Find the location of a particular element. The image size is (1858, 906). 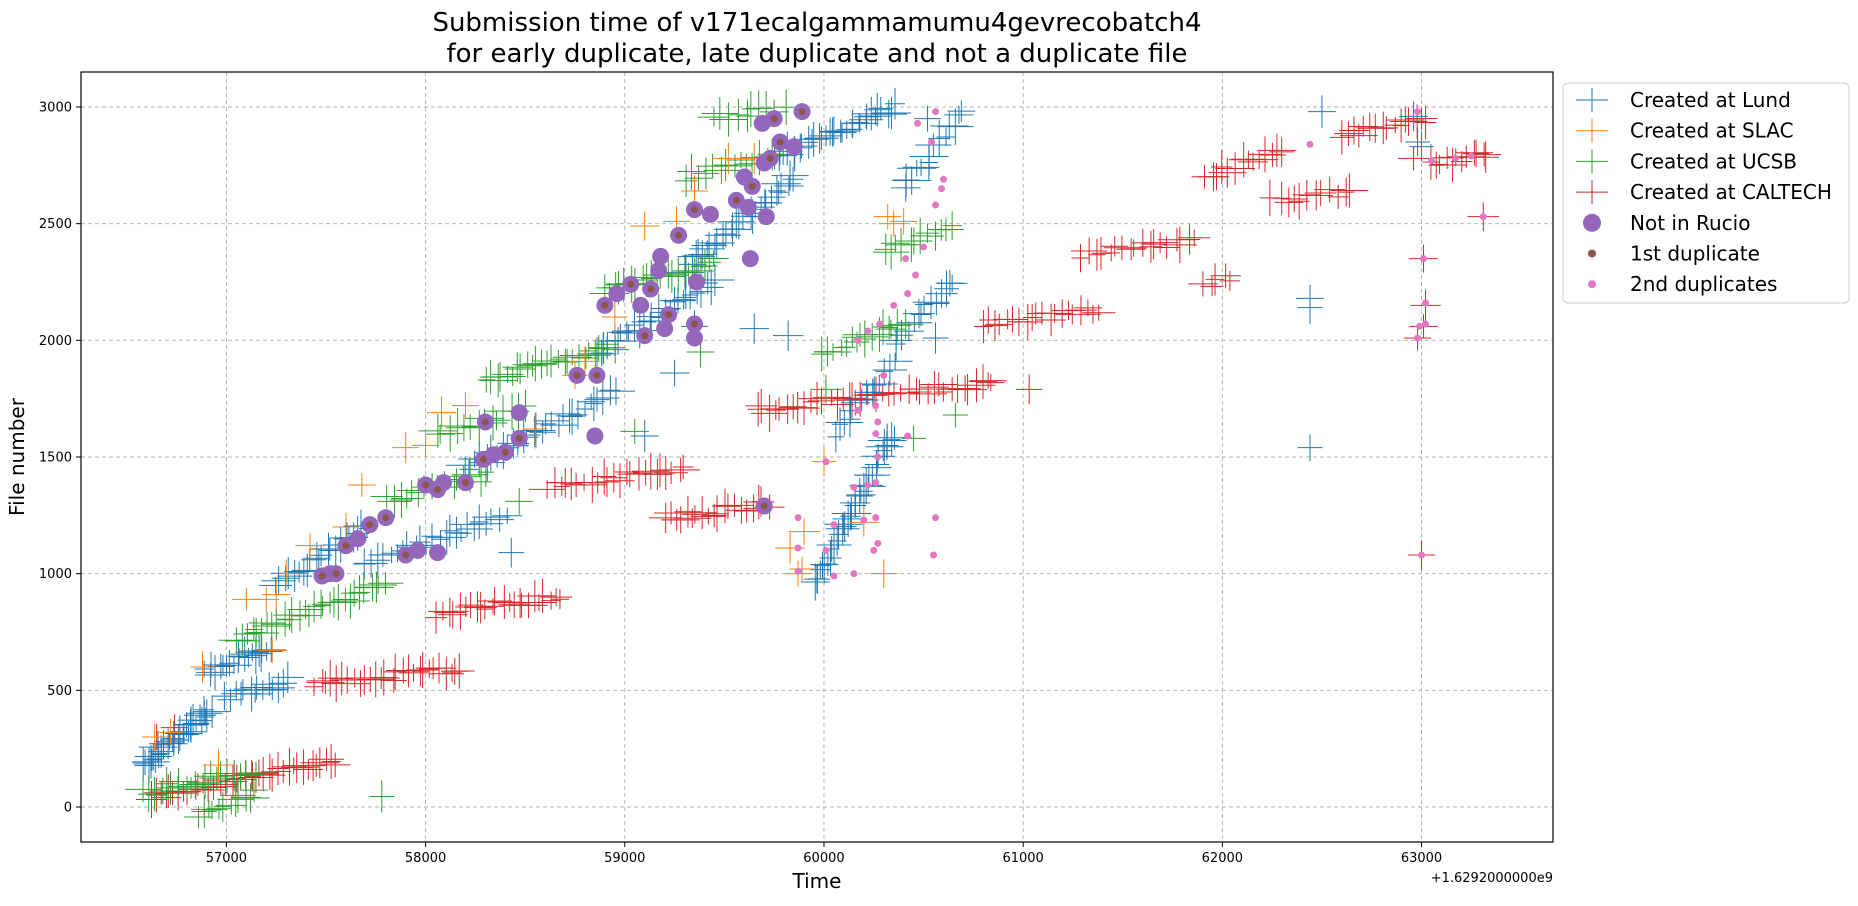

y-tick-label: 2000 is located at coordinates (55, 341).